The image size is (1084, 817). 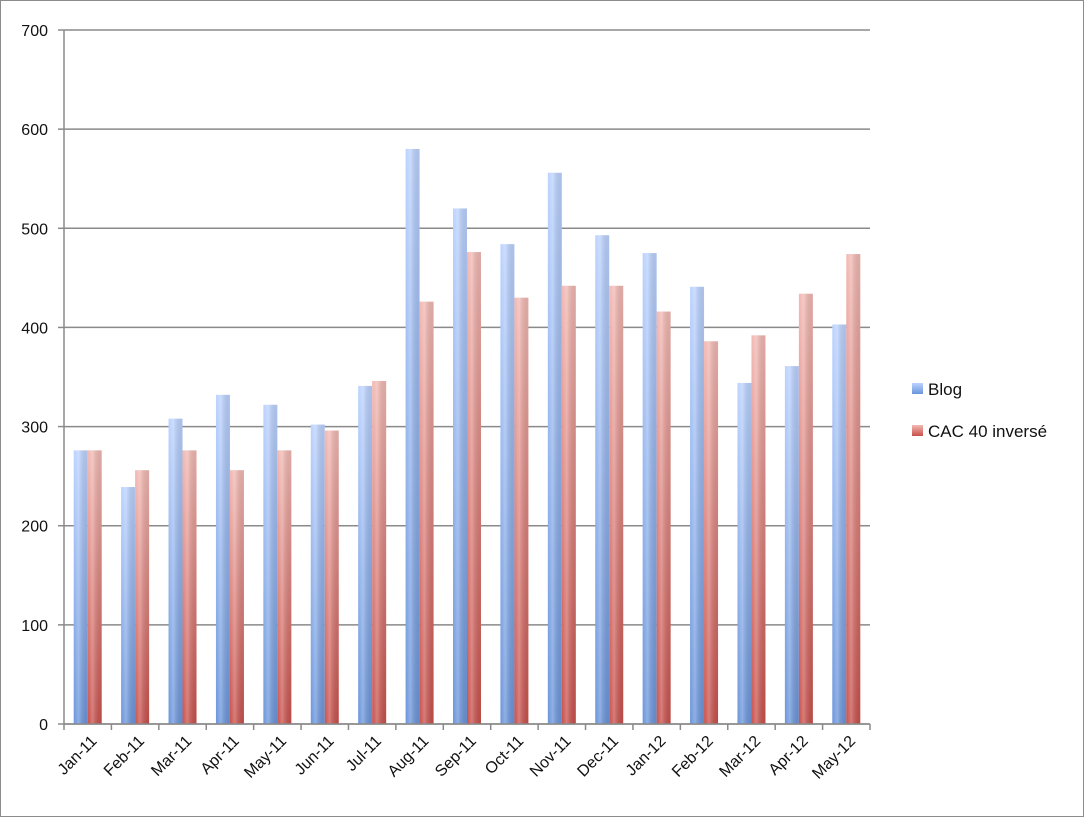 What do you see at coordinates (34, 130) in the screenshot?
I see `y-tick-label: 600` at bounding box center [34, 130].